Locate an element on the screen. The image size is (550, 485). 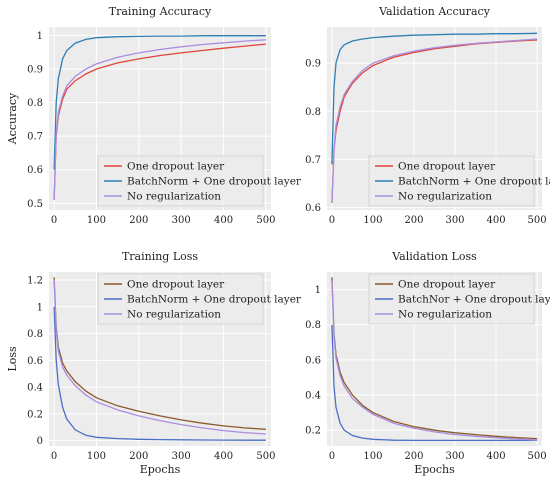
y-tick-label: 1.2 is located at coordinates (35, 281).